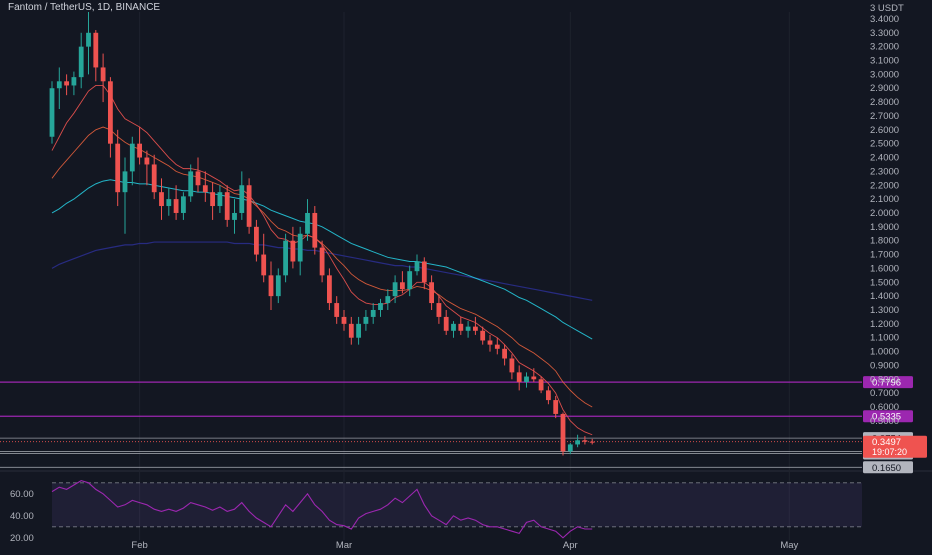 The width and height of the screenshot is (932, 555). I want to click on y-tick-label: 1.3000, so click(884, 310).